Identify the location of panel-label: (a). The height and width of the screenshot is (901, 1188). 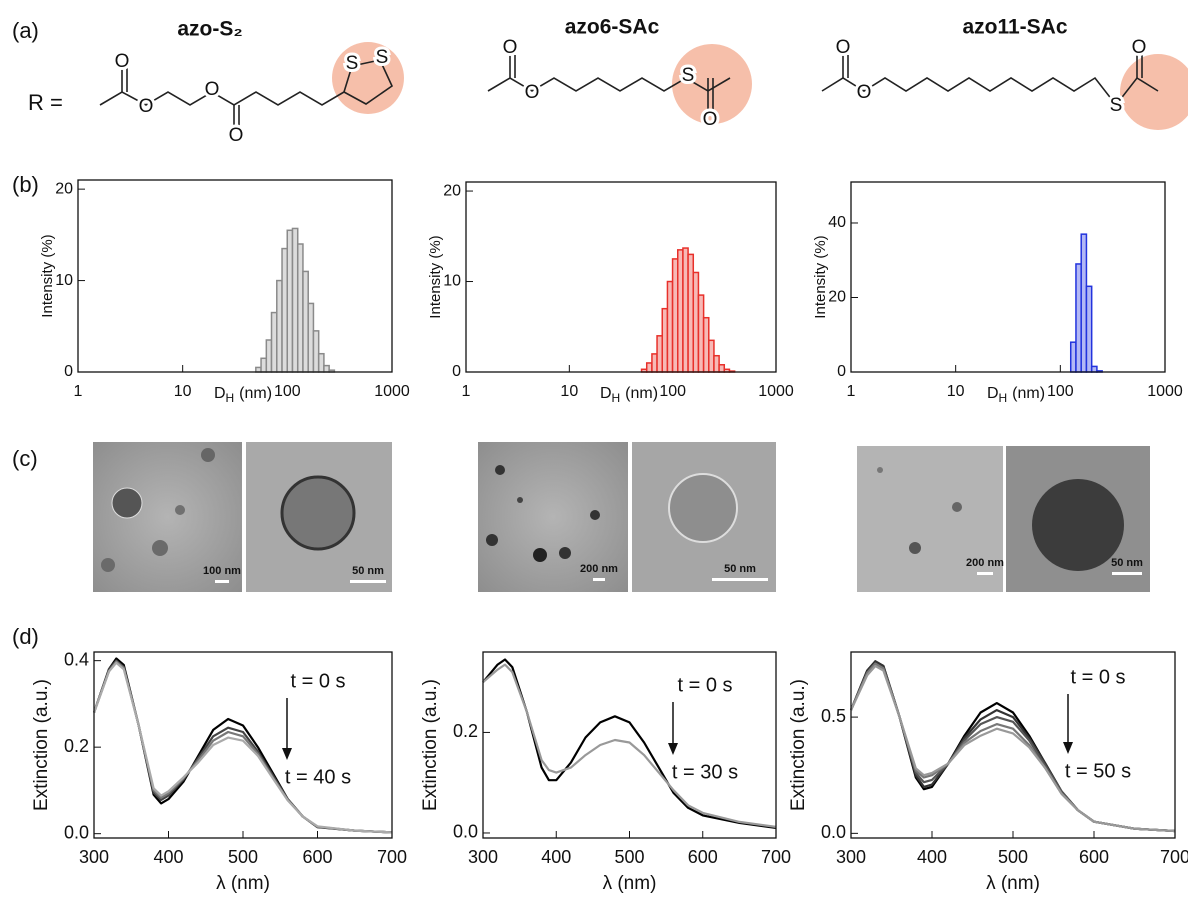
(25, 30).